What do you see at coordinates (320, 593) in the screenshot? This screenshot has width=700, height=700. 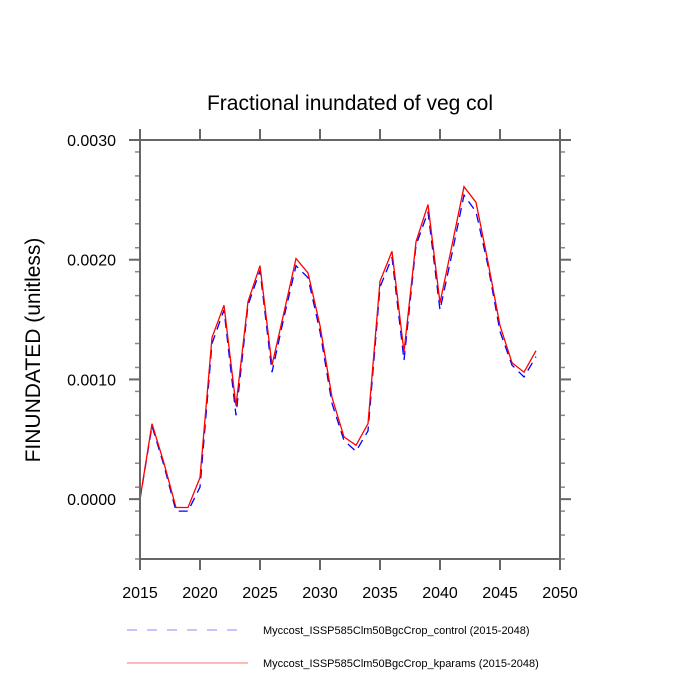 I see `x-tick-label: 2030` at bounding box center [320, 593].